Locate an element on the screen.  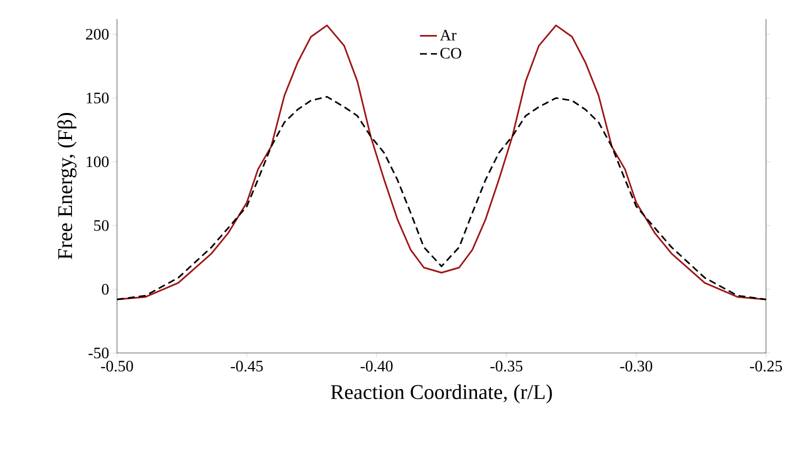
y-axis-title: Free Energy, (Fβ) is located at coordinates (66, 186).